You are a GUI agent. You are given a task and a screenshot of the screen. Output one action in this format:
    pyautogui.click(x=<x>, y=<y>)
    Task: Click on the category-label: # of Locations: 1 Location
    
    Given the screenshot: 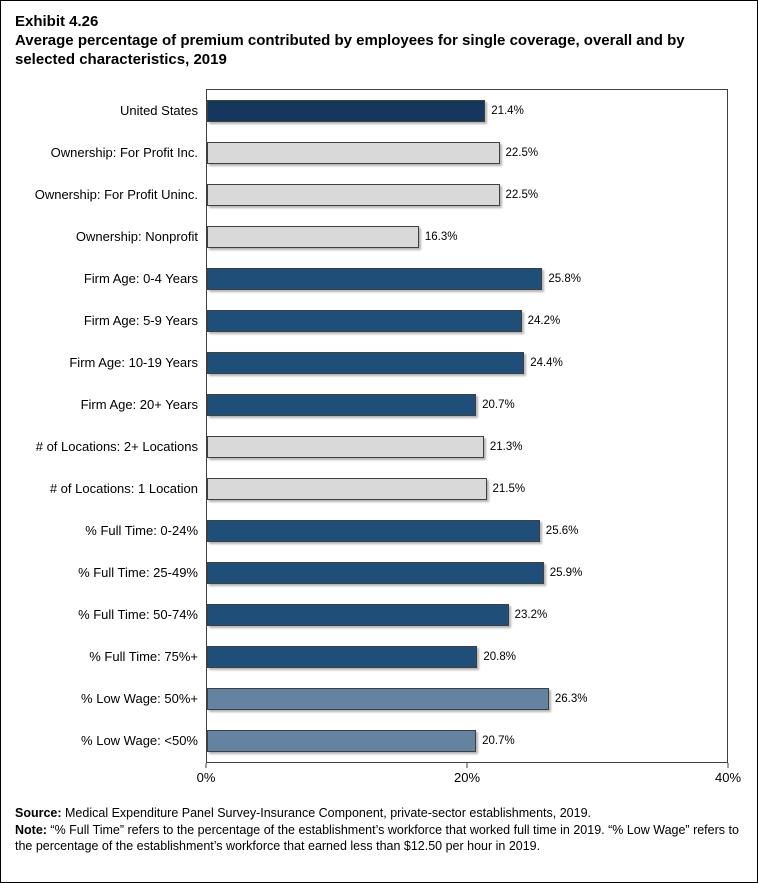 What is the action you would take?
    pyautogui.click(x=123, y=488)
    